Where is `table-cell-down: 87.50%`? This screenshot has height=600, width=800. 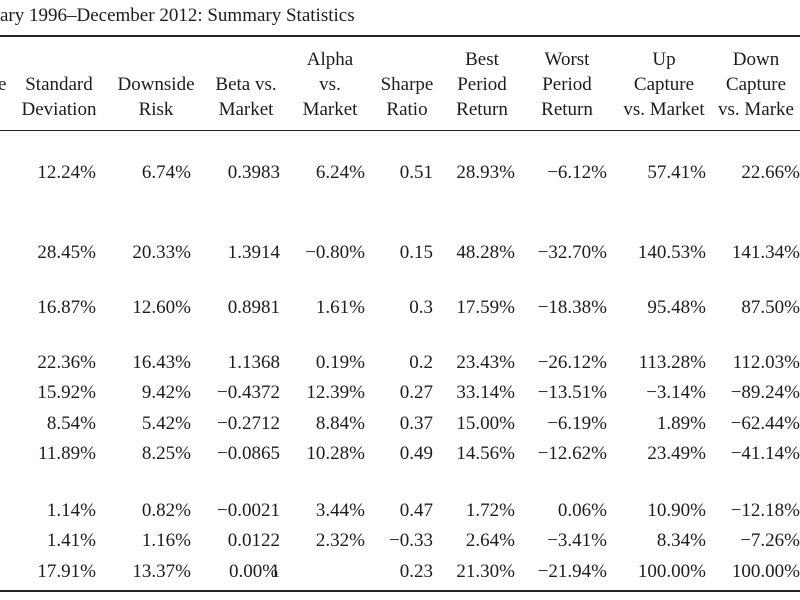
table-cell-down: 87.50% is located at coordinates (770, 307).